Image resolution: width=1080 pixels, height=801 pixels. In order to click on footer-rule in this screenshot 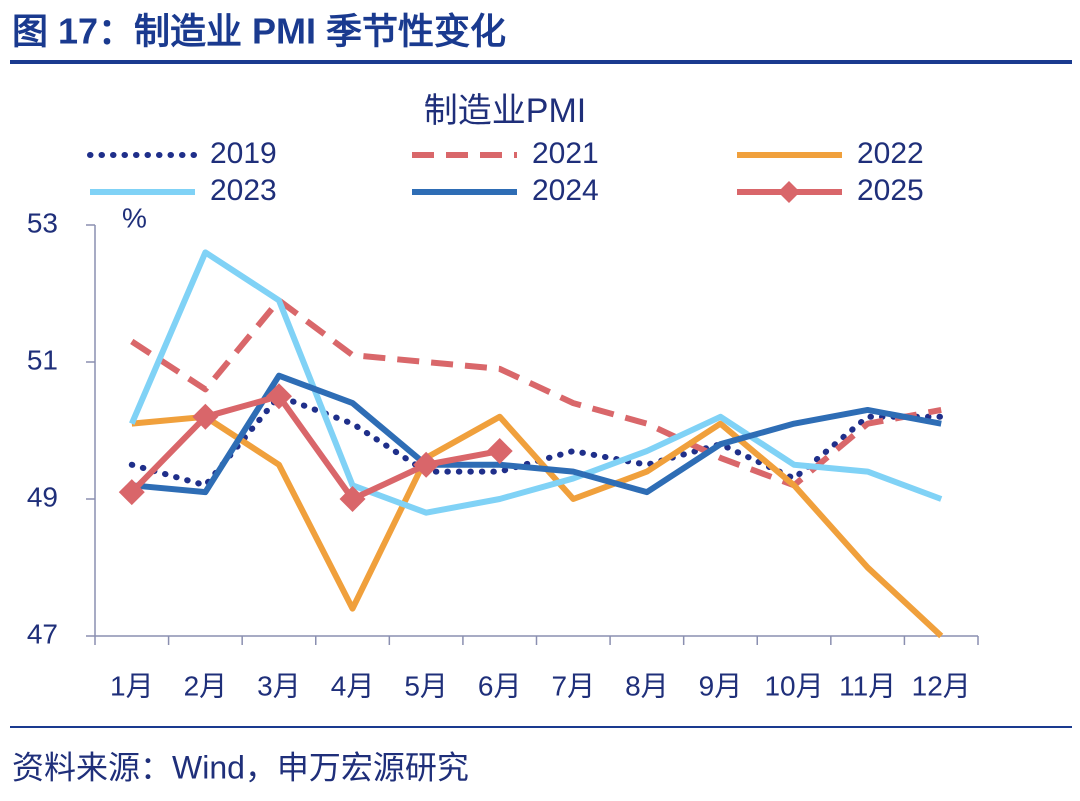, I will do `click(541, 727)`.